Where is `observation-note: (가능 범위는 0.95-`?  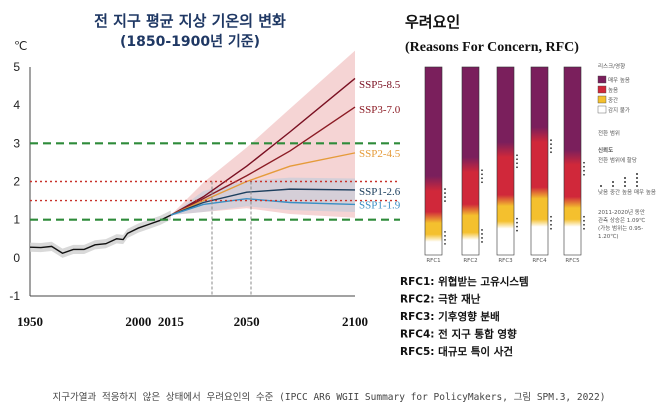
observation-note: (가능 범위는 0.95- is located at coordinates (620, 228).